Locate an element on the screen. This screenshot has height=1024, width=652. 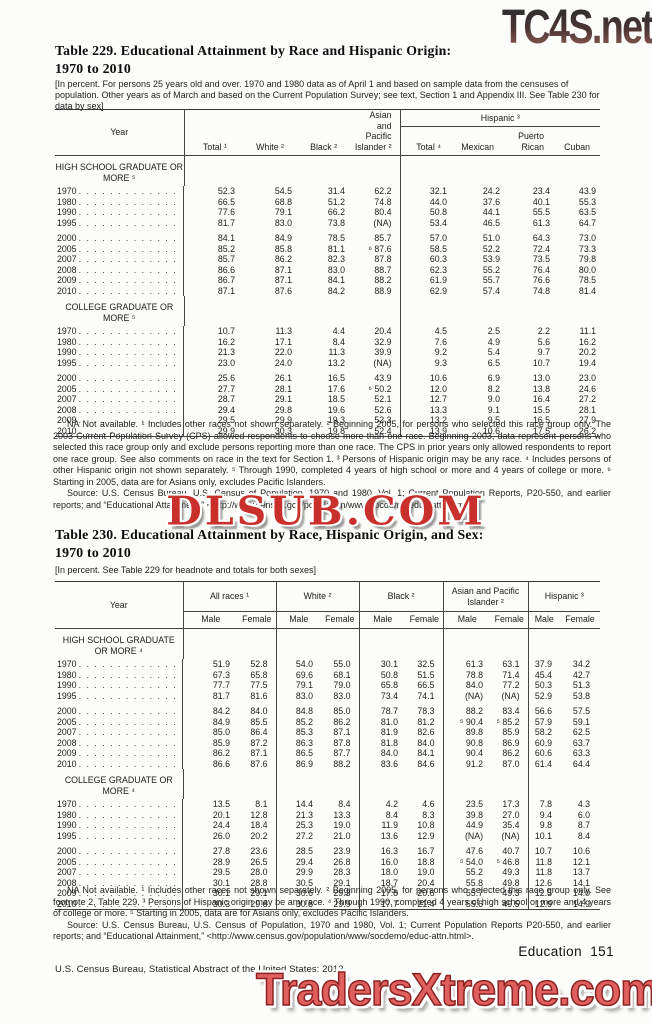
value-cell: 49.3 is located at coordinates (510, 872).